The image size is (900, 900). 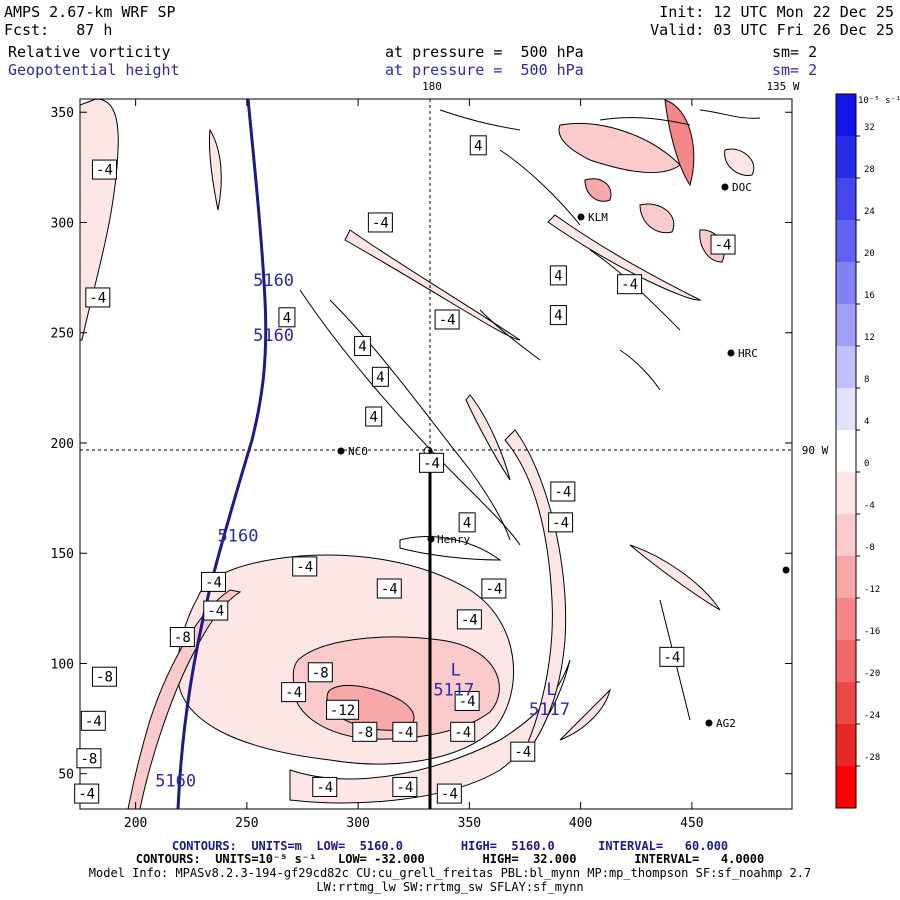 What do you see at coordinates (869, 254) in the screenshot?
I see `colorbar-tick-label: 20` at bounding box center [869, 254].